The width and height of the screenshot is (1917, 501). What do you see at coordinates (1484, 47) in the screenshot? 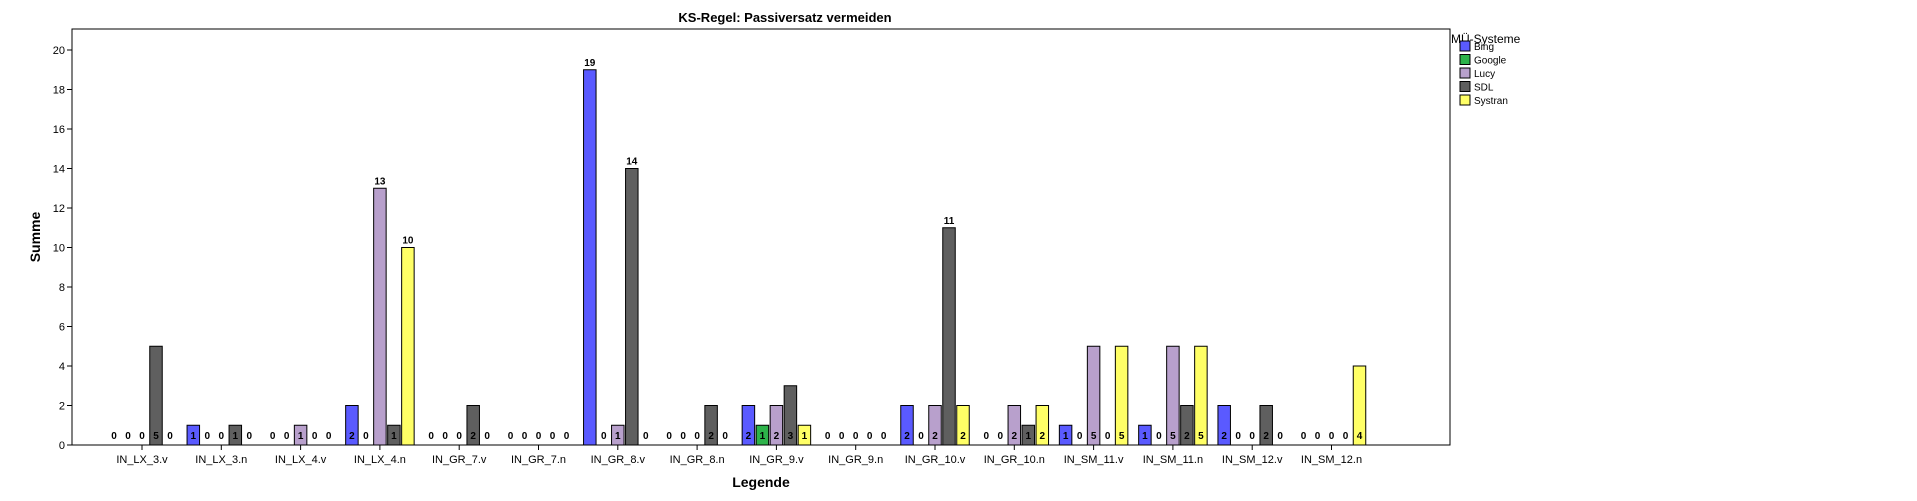
I see `legend-label-bing: Bing` at bounding box center [1484, 47].